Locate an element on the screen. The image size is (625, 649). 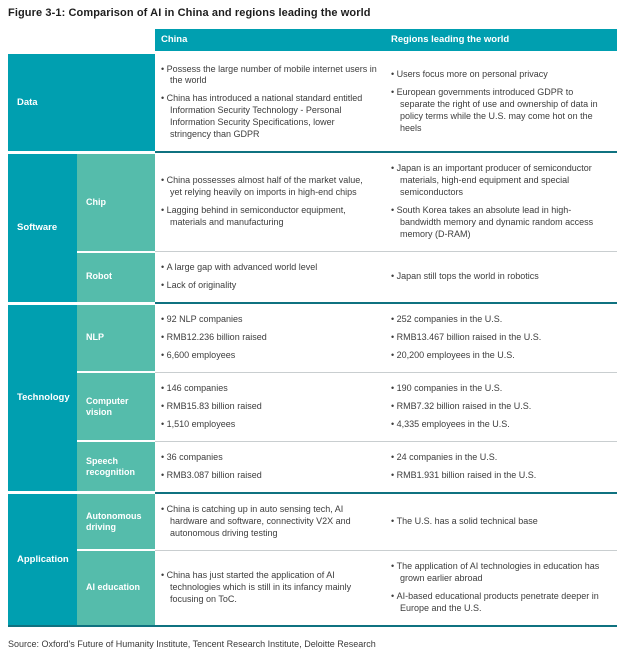
bullet-item: Lack of originality is located at coordinates (269, 286).